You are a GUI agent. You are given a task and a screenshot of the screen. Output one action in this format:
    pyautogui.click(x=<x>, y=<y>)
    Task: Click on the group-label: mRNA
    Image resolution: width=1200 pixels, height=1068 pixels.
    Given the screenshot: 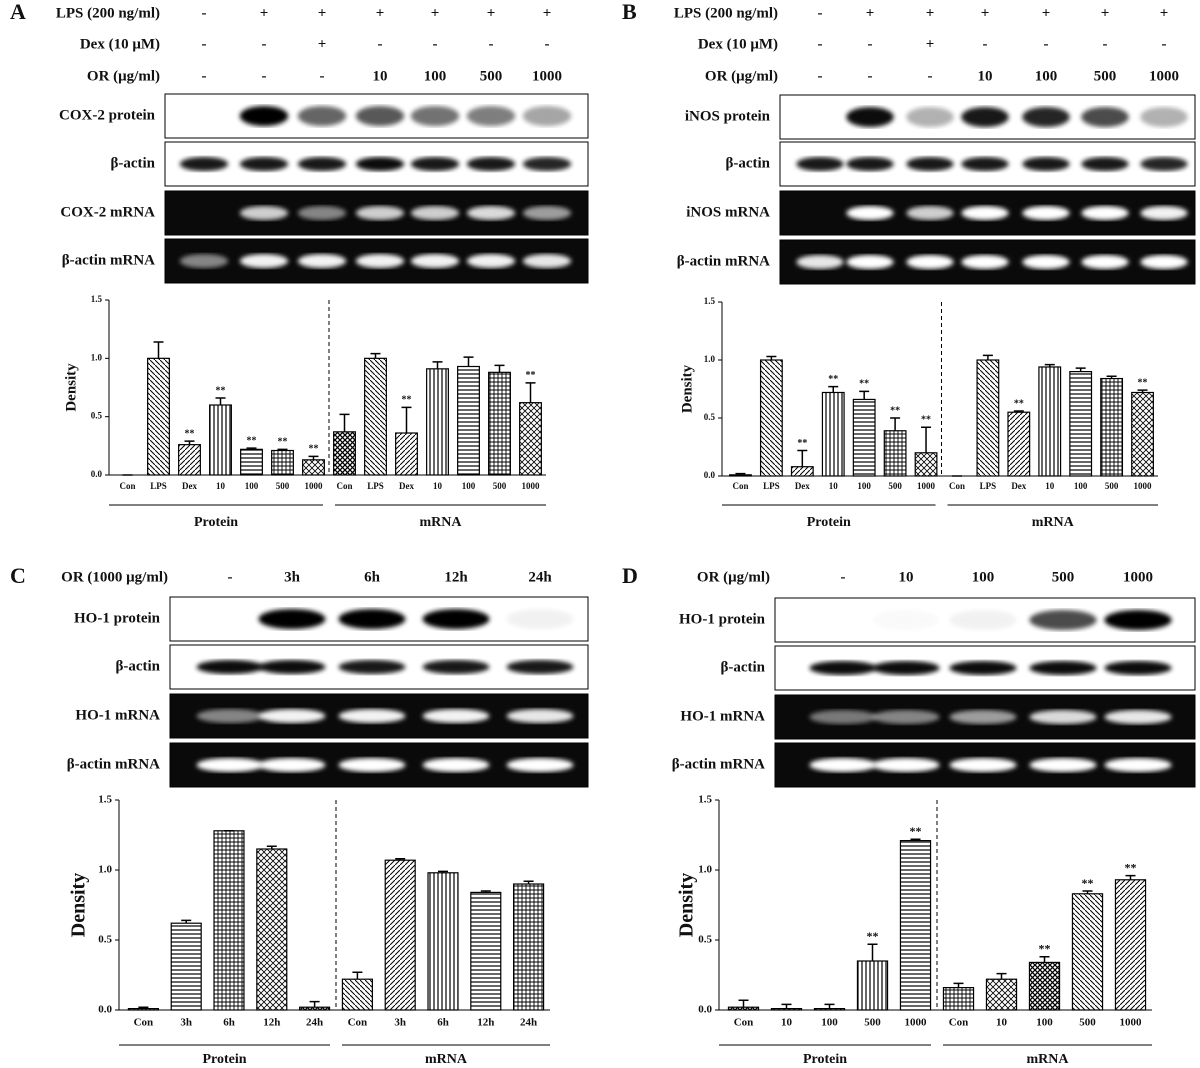 What is the action you would take?
    pyautogui.click(x=446, y=1059)
    